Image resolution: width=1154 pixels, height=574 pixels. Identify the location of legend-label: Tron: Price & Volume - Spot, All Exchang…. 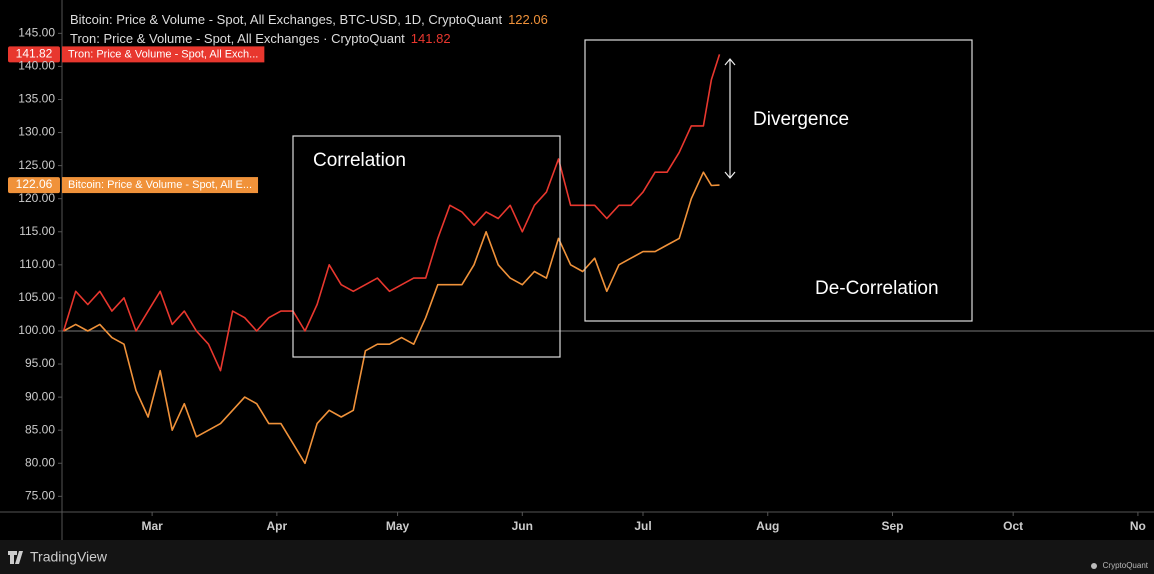
(237, 38).